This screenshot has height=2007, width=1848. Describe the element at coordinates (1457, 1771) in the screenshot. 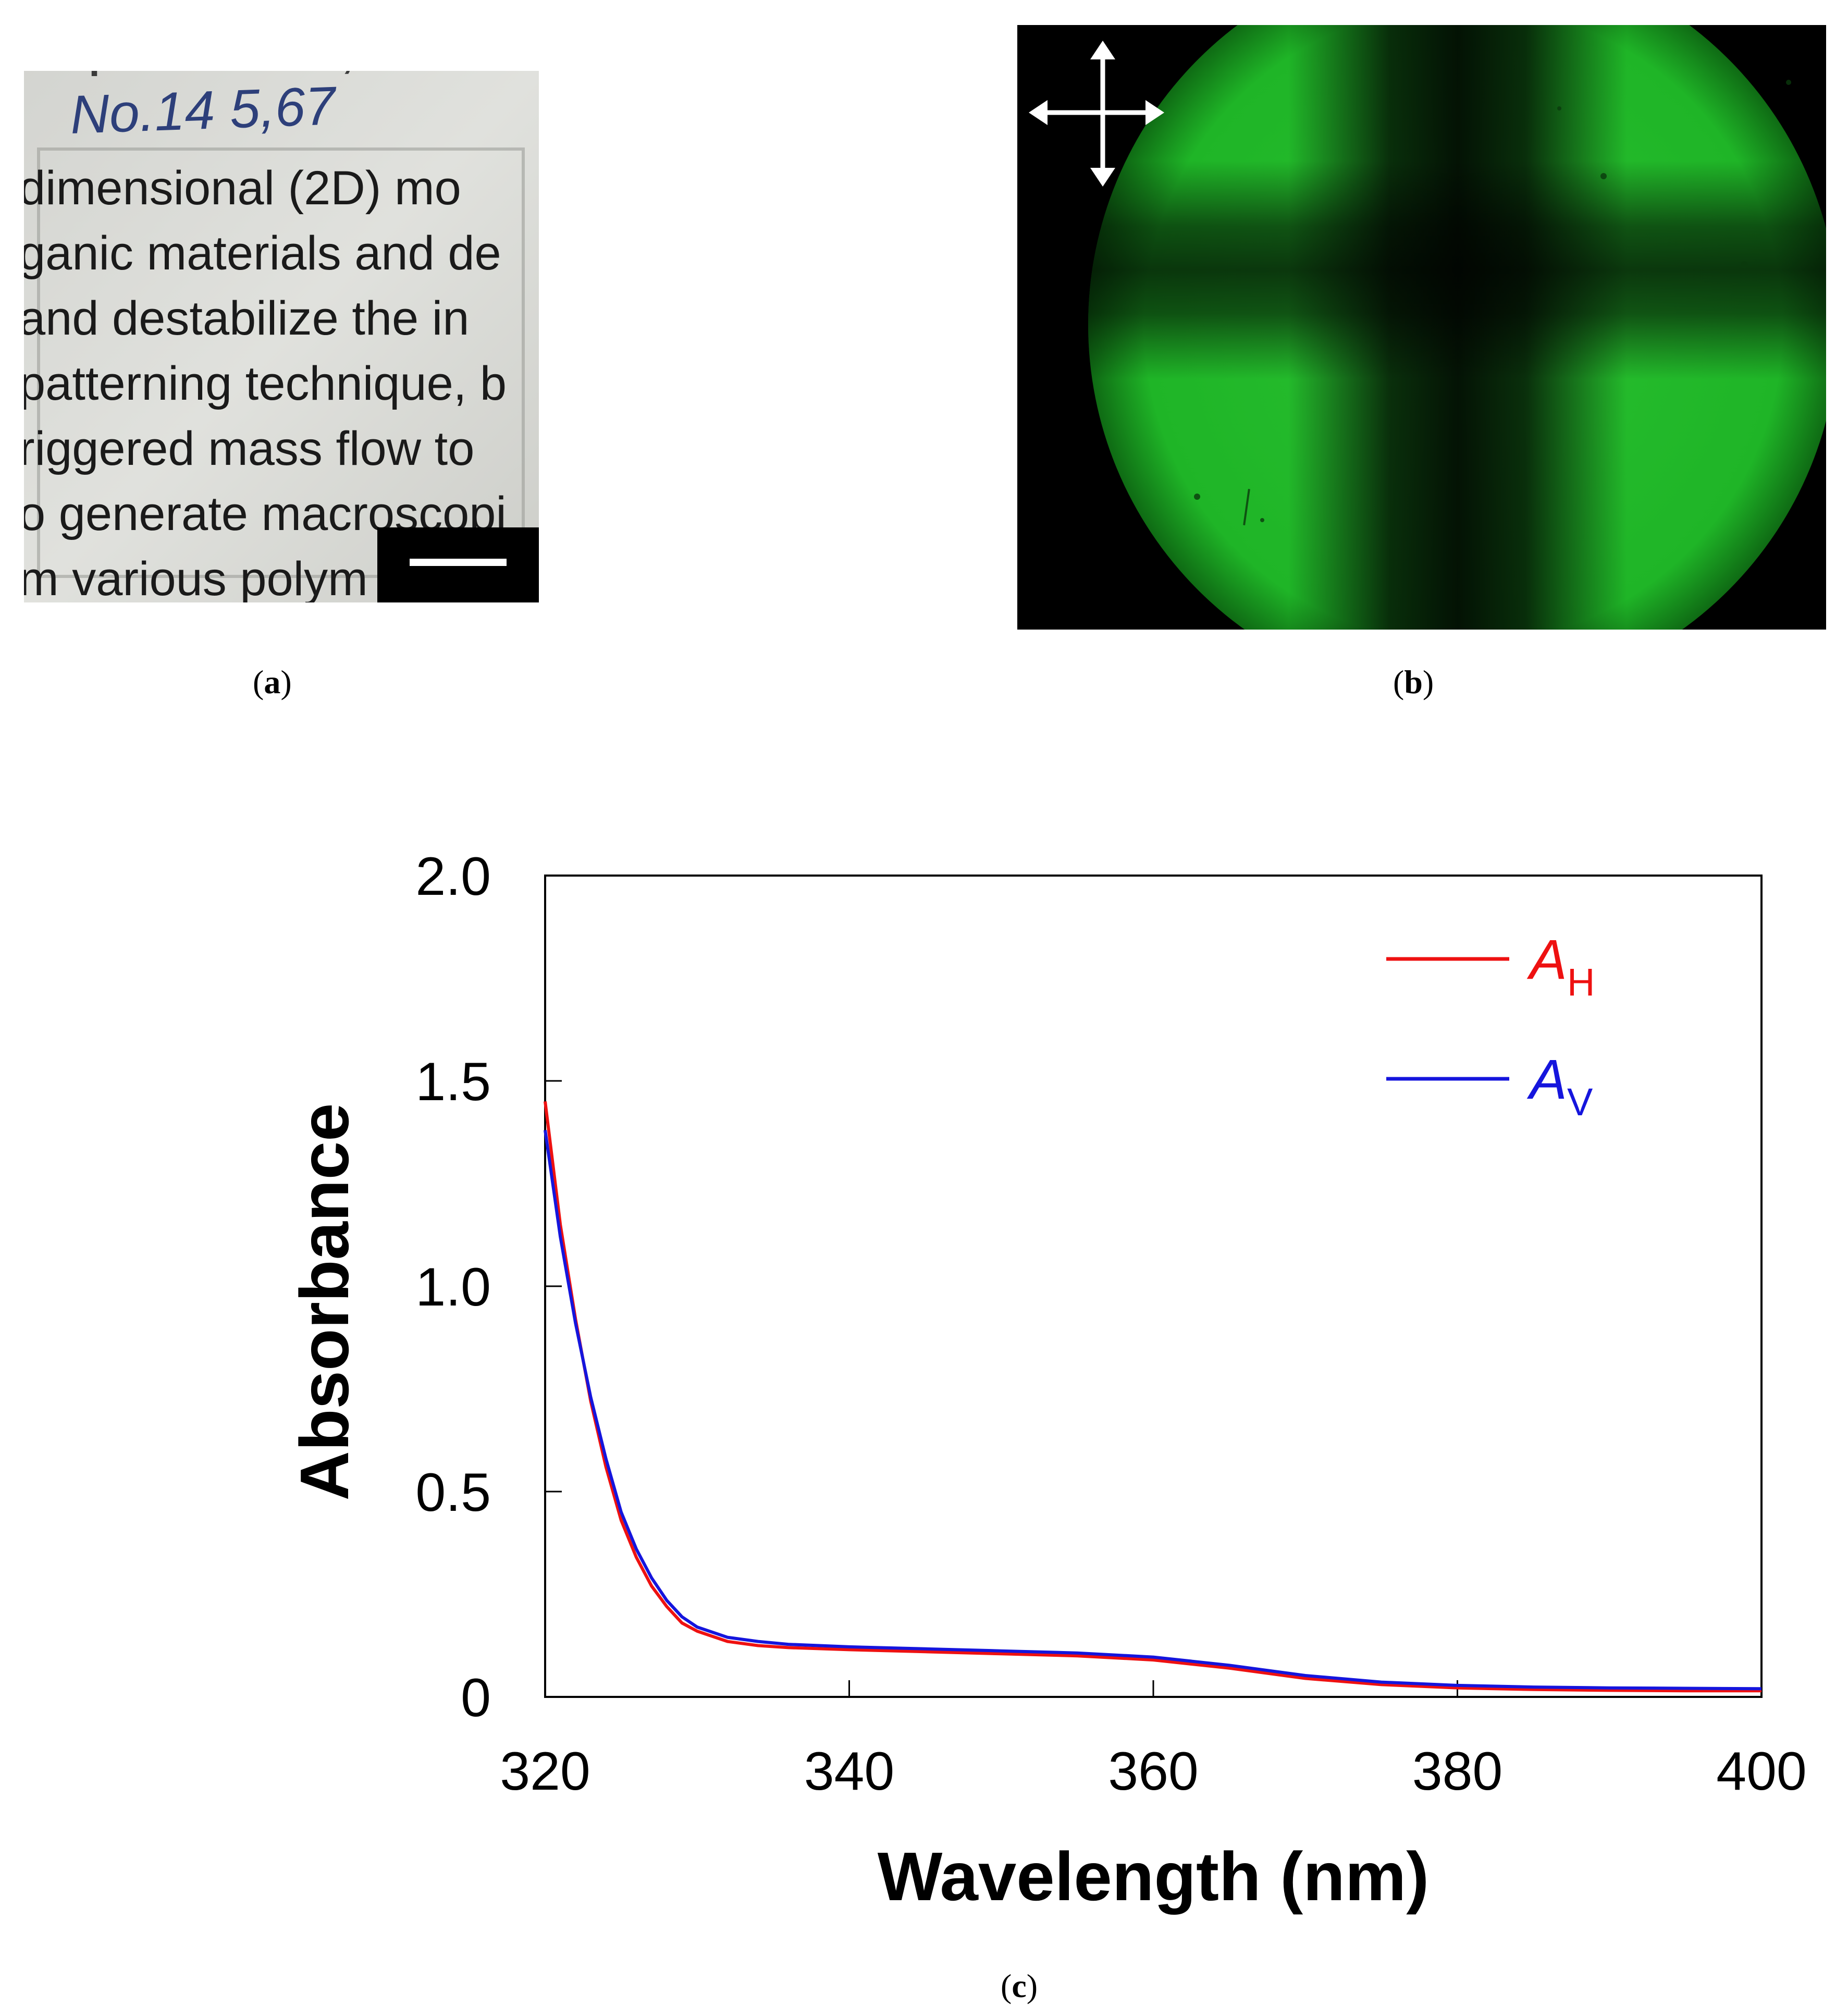

I see `x-tick-label: 380` at that location.